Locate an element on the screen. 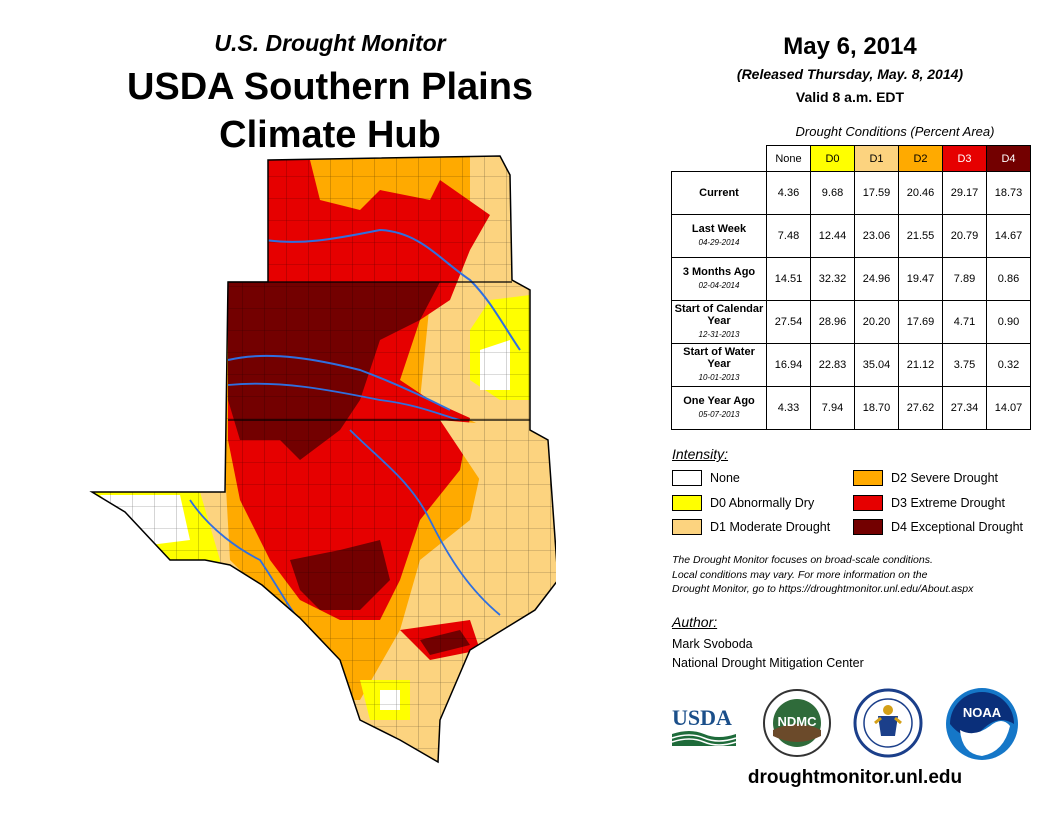 Image resolution: width=1056 pixels, height=816 pixels. noaa-logo-text: NOAA is located at coordinates (982, 712).